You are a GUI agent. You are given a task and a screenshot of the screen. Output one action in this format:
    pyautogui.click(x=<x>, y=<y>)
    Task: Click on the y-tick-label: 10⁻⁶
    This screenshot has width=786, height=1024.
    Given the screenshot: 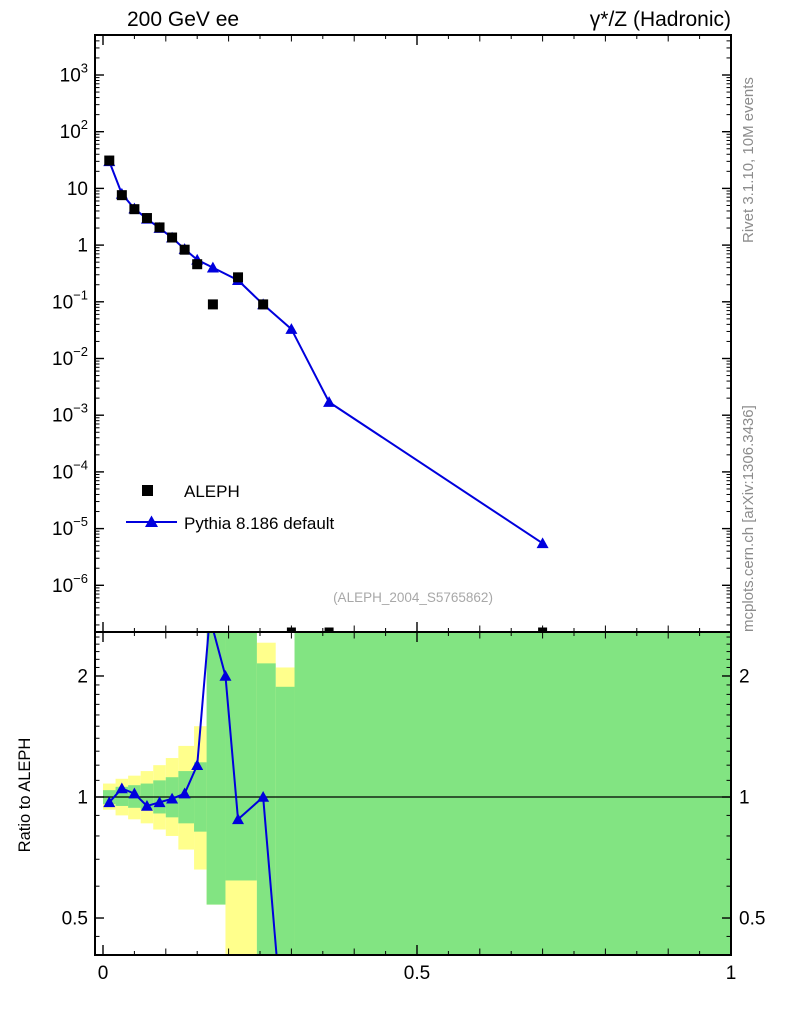 What is the action you would take?
    pyautogui.click(x=70, y=584)
    